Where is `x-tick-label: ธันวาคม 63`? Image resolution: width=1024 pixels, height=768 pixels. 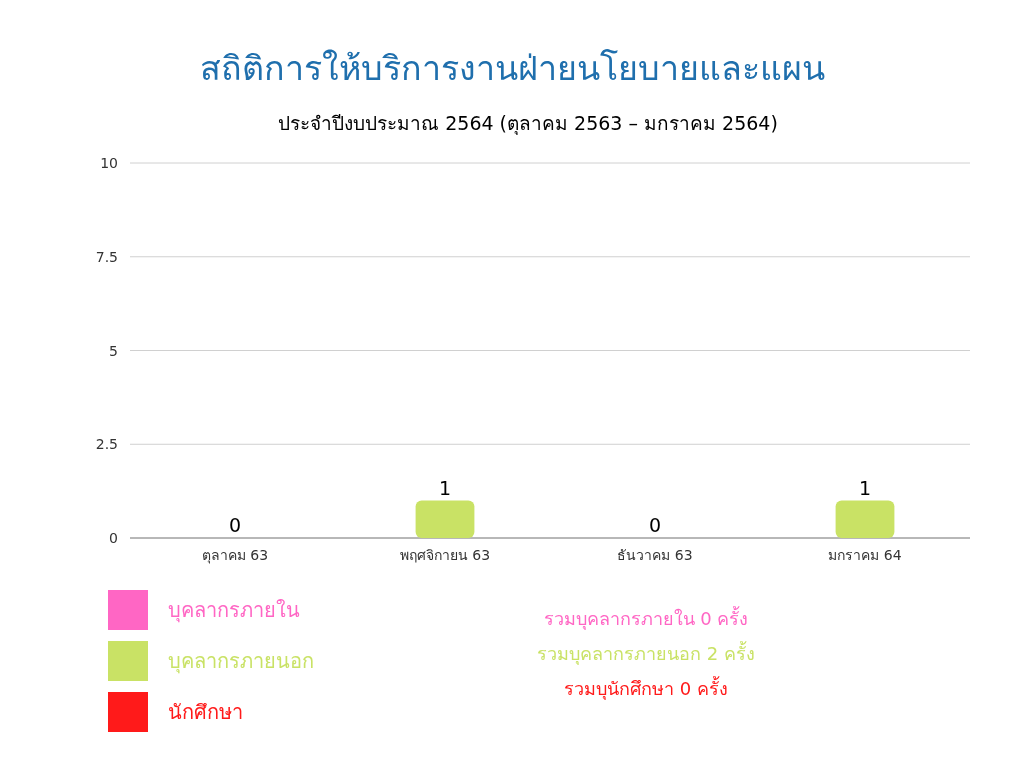
x-tick-label: ธันวาคม 63 is located at coordinates (655, 555).